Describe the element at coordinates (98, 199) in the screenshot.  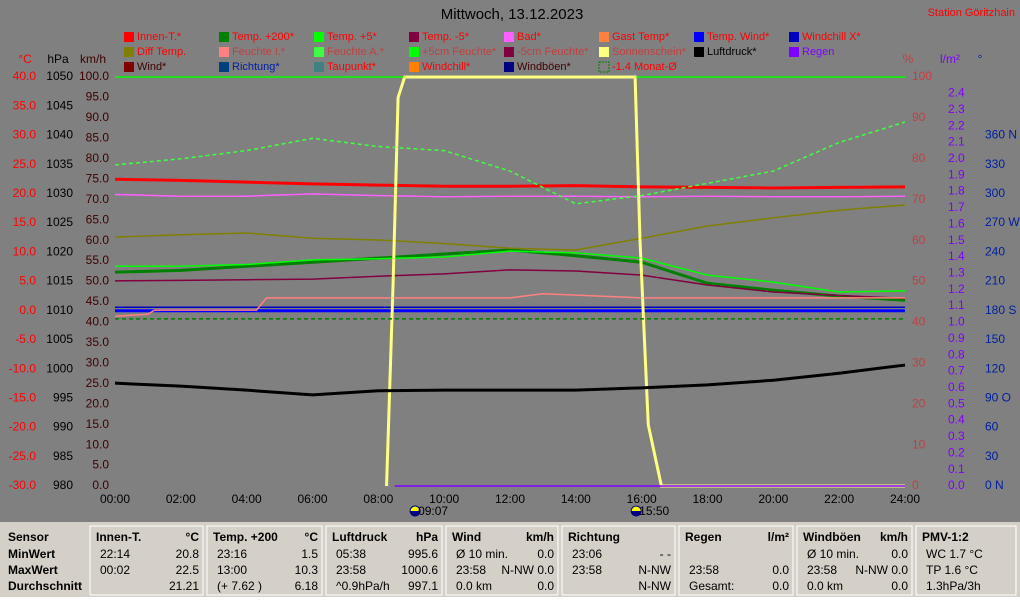
I see `y-tick-label: 70.0` at that location.